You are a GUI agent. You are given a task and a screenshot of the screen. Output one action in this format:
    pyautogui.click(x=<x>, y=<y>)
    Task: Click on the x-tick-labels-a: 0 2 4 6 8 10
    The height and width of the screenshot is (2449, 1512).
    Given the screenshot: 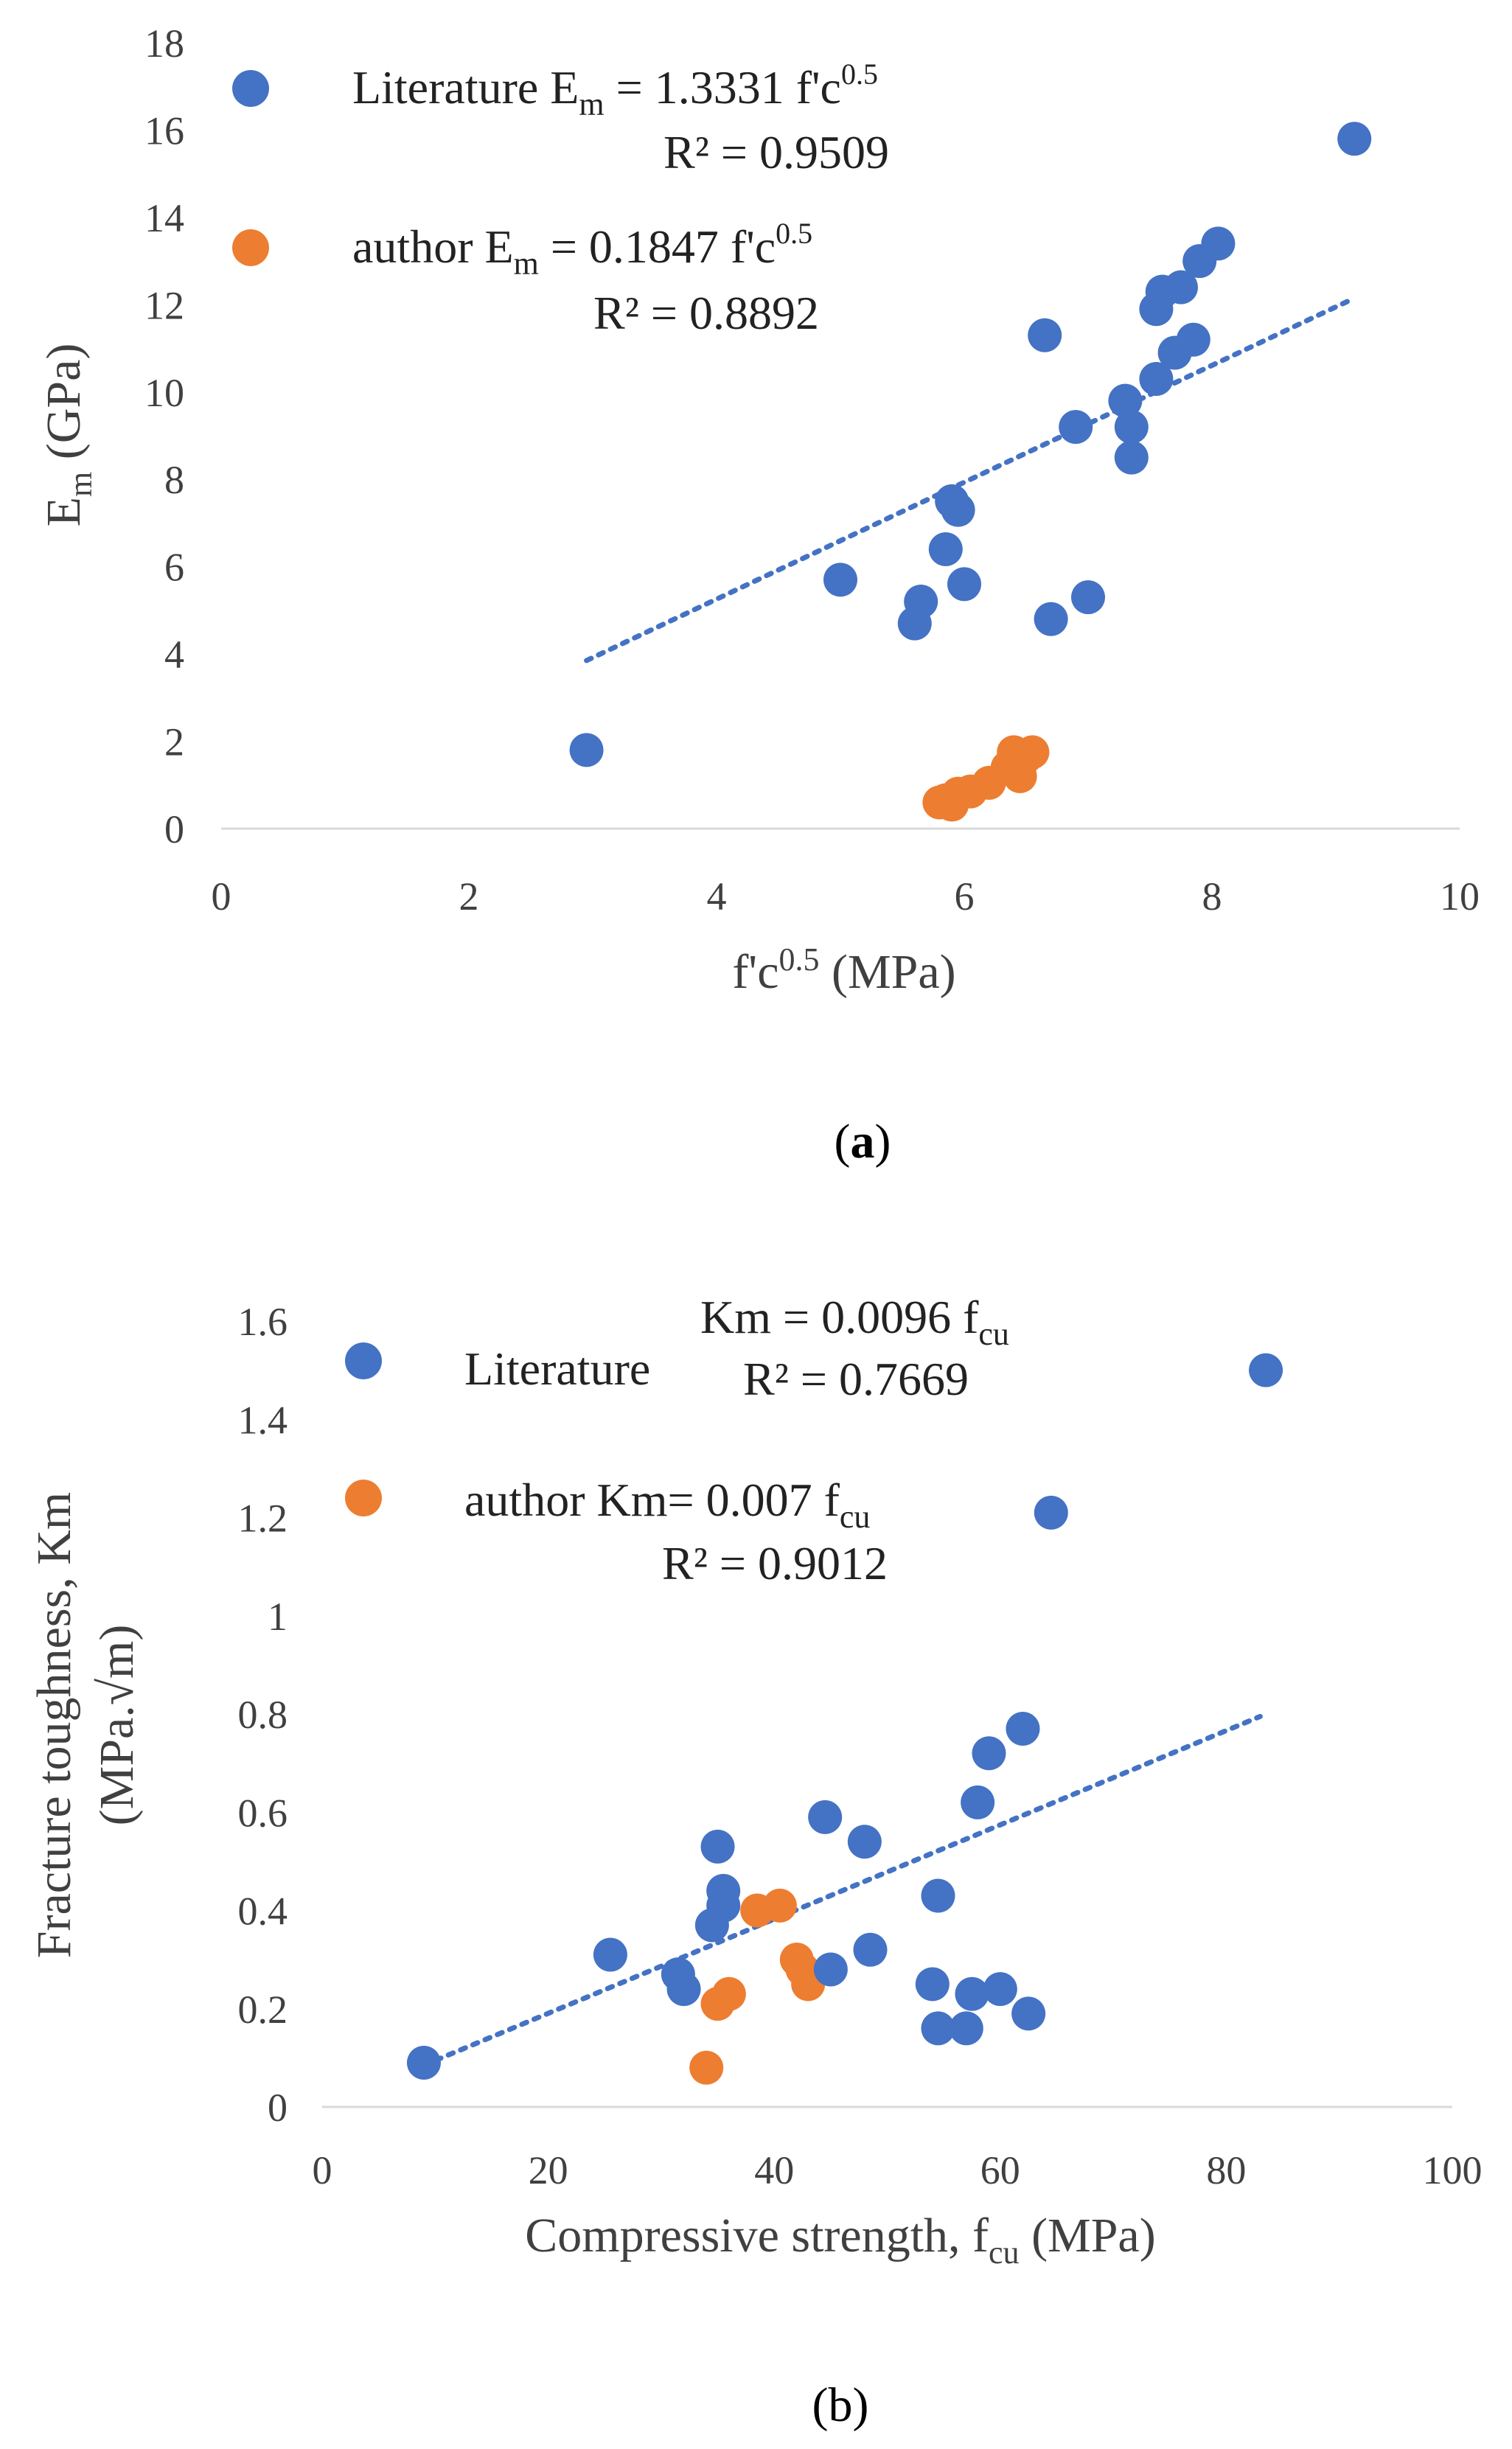 What is the action you would take?
    pyautogui.click(x=846, y=896)
    